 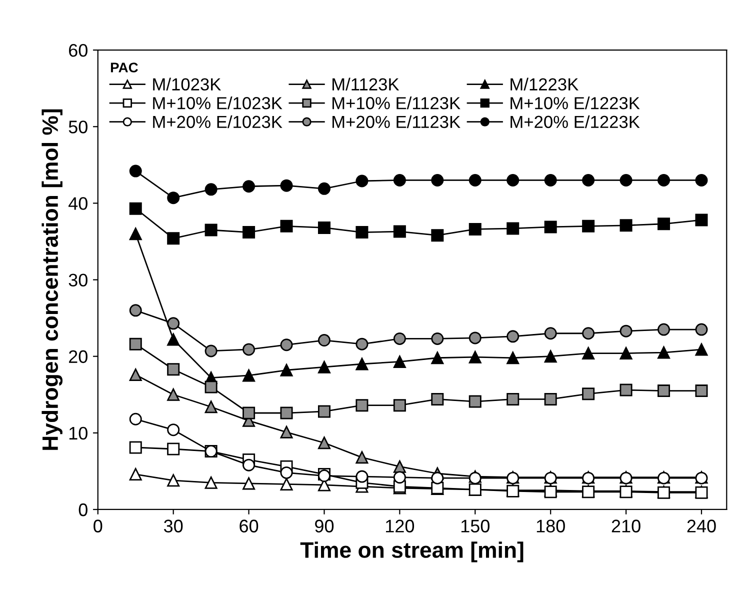 I want to click on y-tick-label: 40, so click(x=78, y=203).